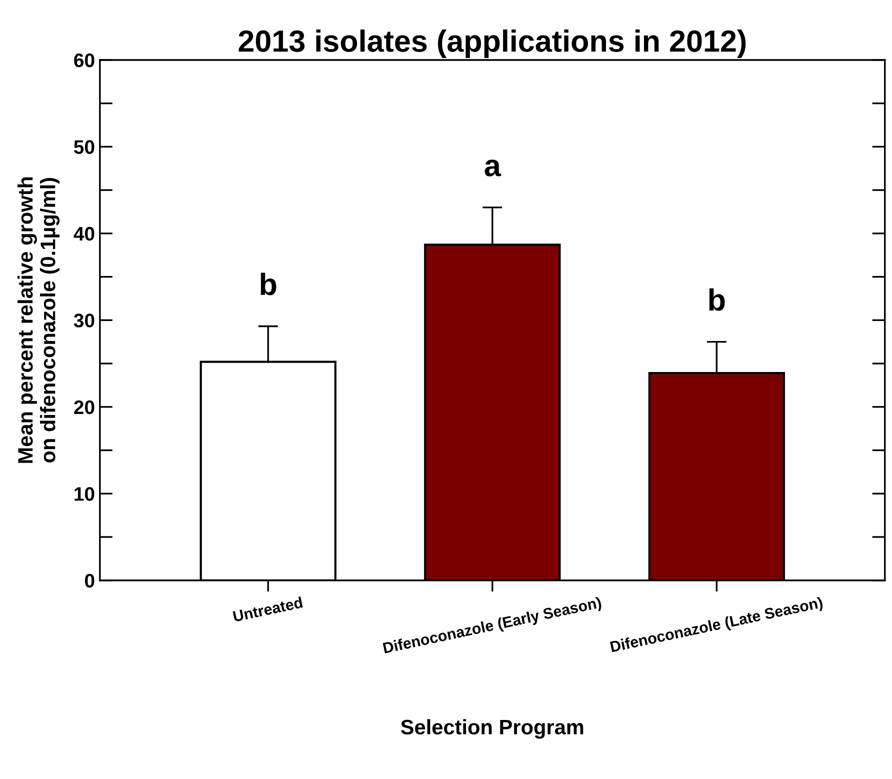 The height and width of the screenshot is (779, 892). Describe the element at coordinates (84, 494) in the screenshot. I see `y-tick-label: 10` at that location.